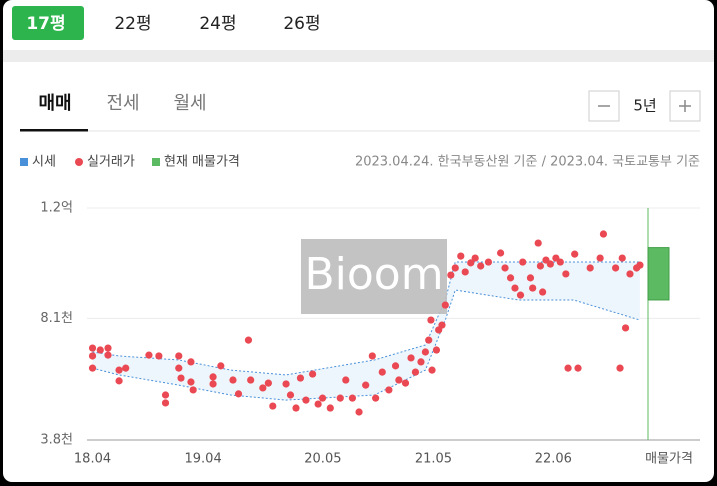  Describe the element at coordinates (189, 103) in the screenshot. I see `subtab: 월세` at that location.